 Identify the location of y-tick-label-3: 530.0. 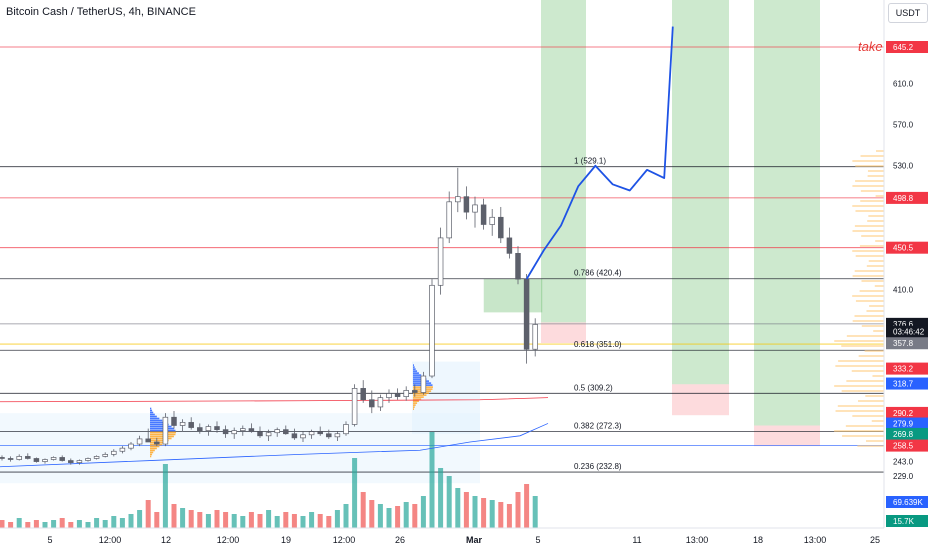
(903, 166).